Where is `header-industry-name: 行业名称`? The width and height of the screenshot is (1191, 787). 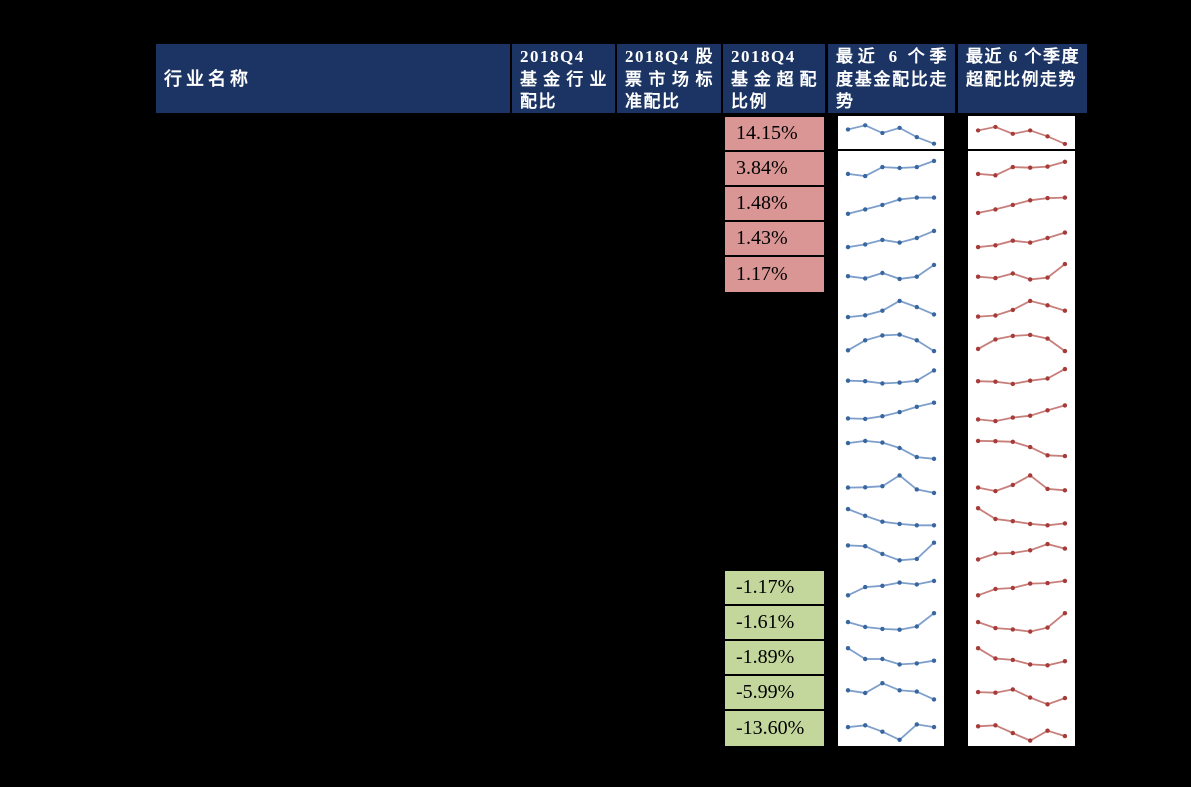
header-industry-name: 行业名称 is located at coordinates (333, 78).